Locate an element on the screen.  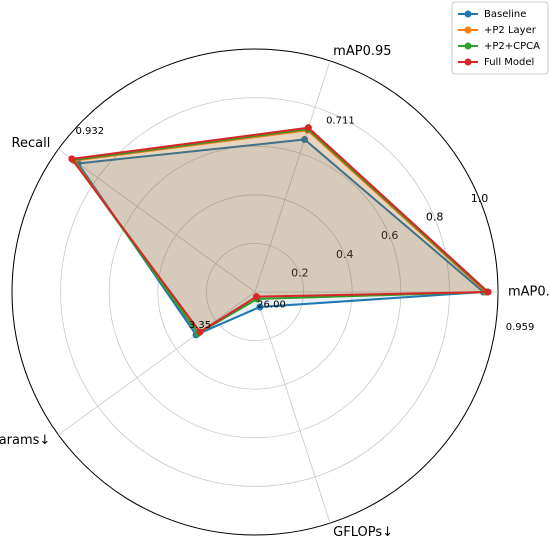
legend-box is located at coordinates (500, 38).